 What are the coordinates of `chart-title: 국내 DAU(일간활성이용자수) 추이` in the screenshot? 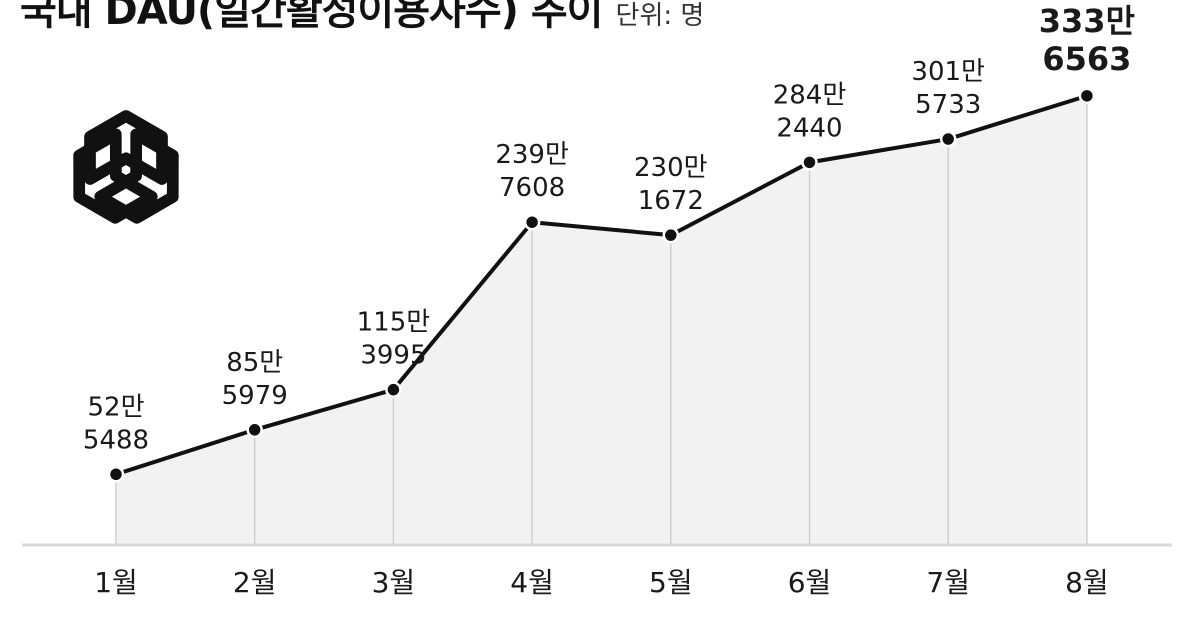 It's located at (311, 17).